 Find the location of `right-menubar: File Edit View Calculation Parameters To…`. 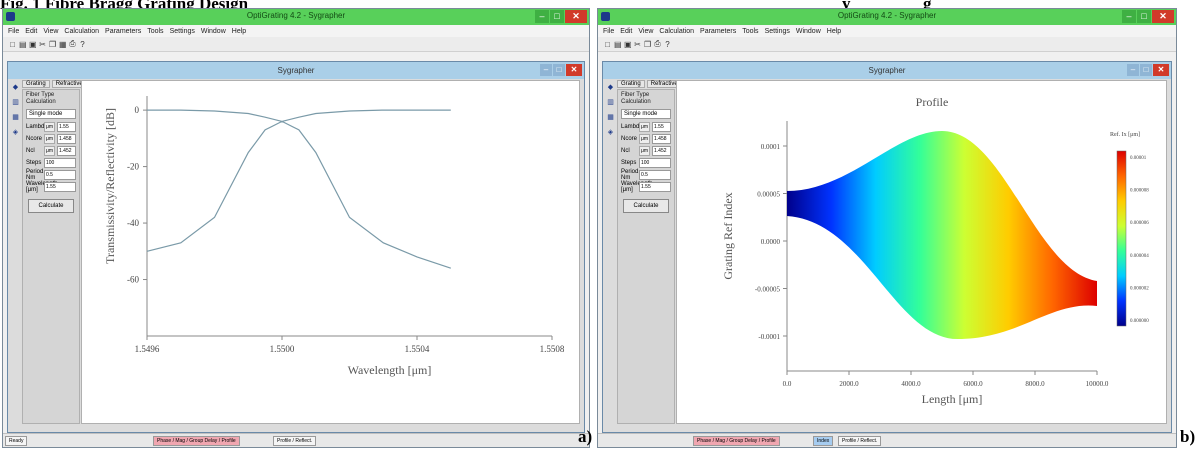

right-menubar: File Edit View Calculation Parameters To… is located at coordinates (887, 31).